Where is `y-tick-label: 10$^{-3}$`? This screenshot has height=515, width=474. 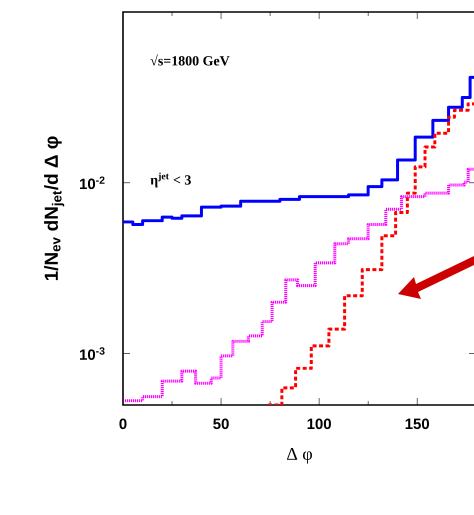 y-tick-label: 10$^{-3}$ is located at coordinates (92, 353).